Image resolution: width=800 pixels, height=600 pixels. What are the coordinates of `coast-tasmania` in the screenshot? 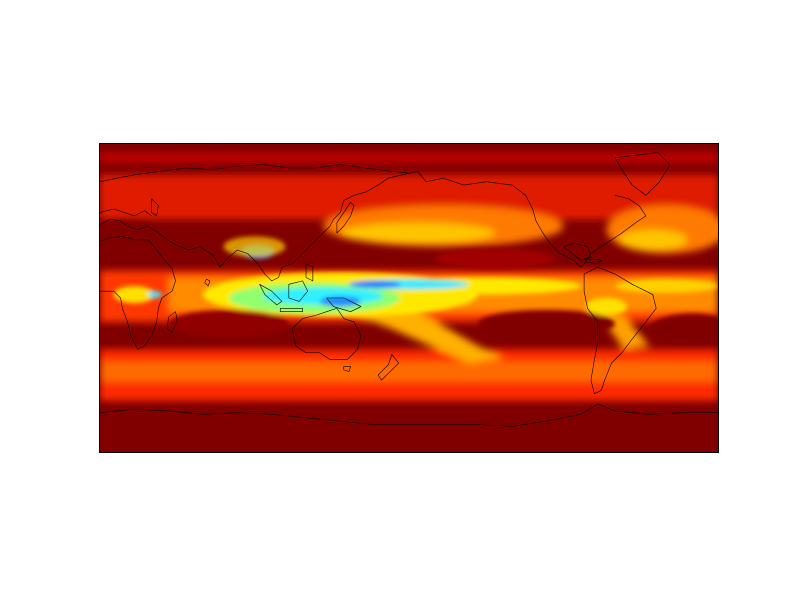 It's located at (347, 369).